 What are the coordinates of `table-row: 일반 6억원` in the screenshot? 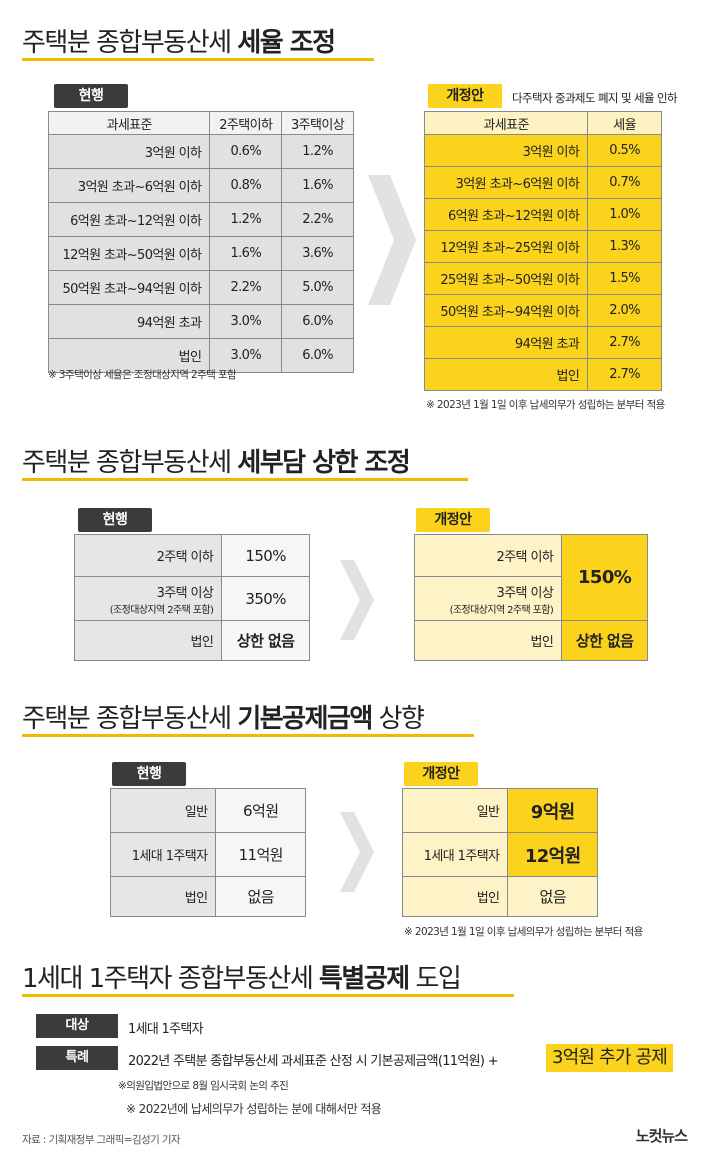 It's located at (207, 810).